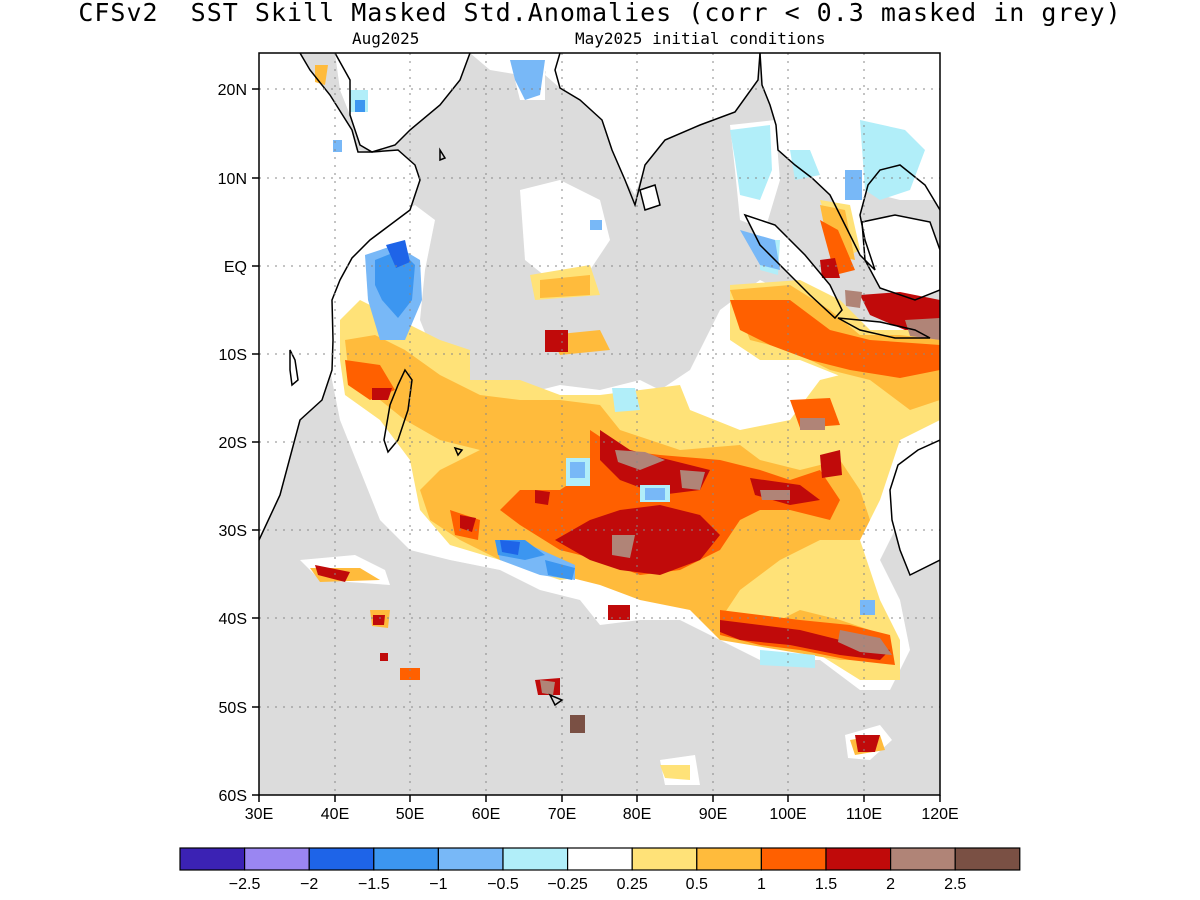 Image resolution: width=1200 pixels, height=900 pixels. I want to click on sri-lanka, so click(650, 197).